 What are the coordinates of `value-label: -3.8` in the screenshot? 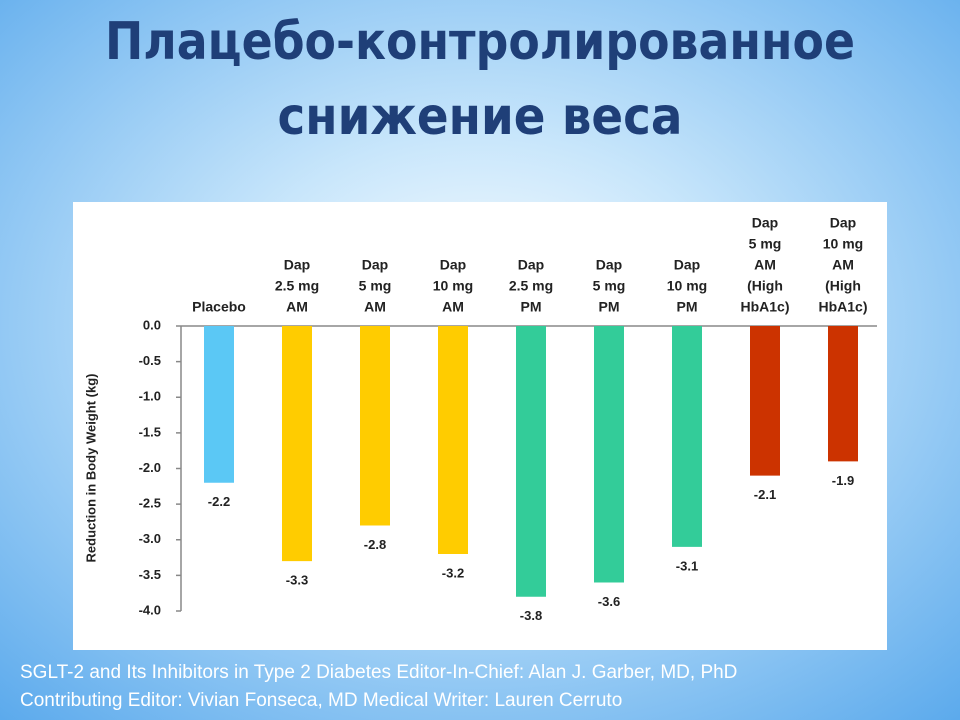 It's located at (531, 615).